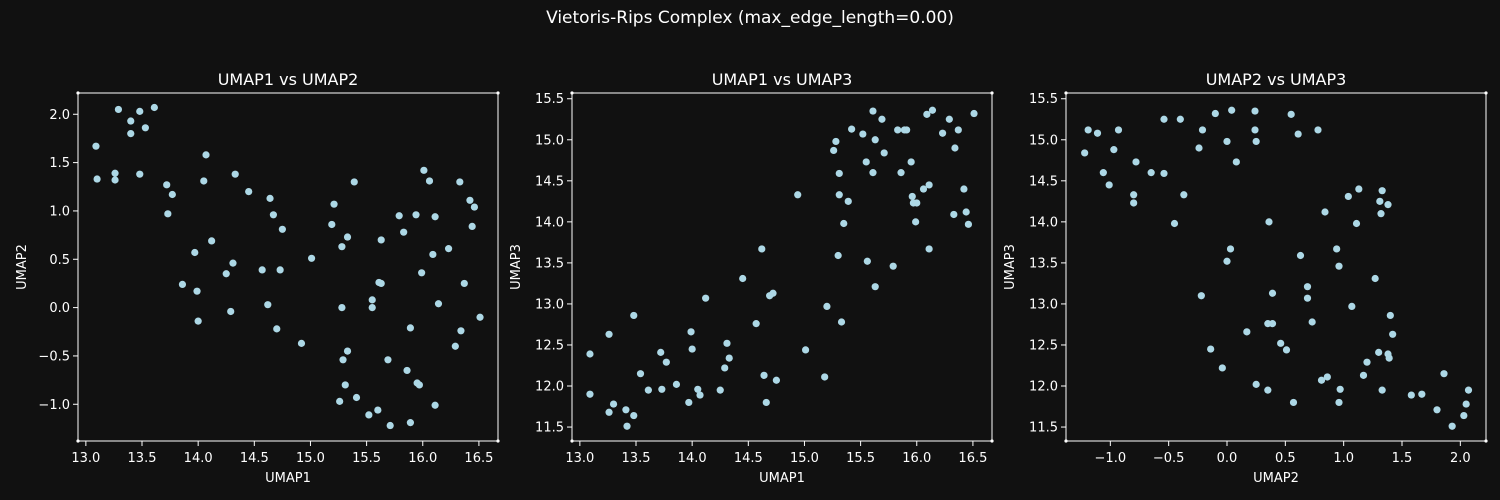 Image resolution: width=1500 pixels, height=500 pixels. What do you see at coordinates (1169, 458) in the screenshot?
I see `x-tick-label: −0.5` at bounding box center [1169, 458].